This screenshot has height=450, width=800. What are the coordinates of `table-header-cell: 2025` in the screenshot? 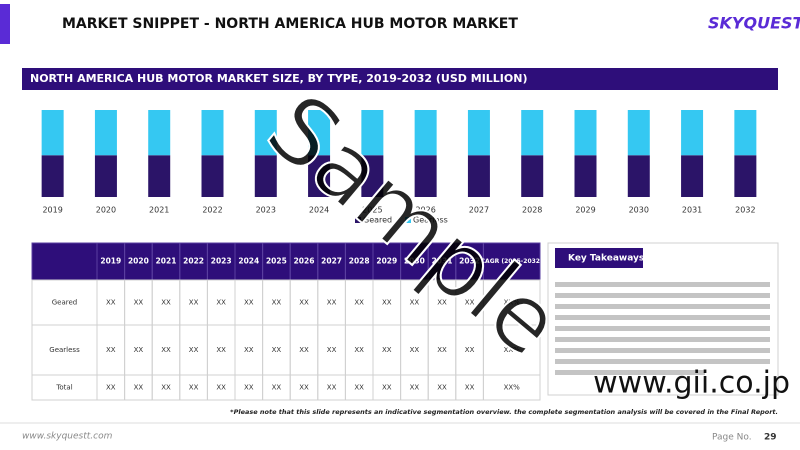 It's located at (276, 261).